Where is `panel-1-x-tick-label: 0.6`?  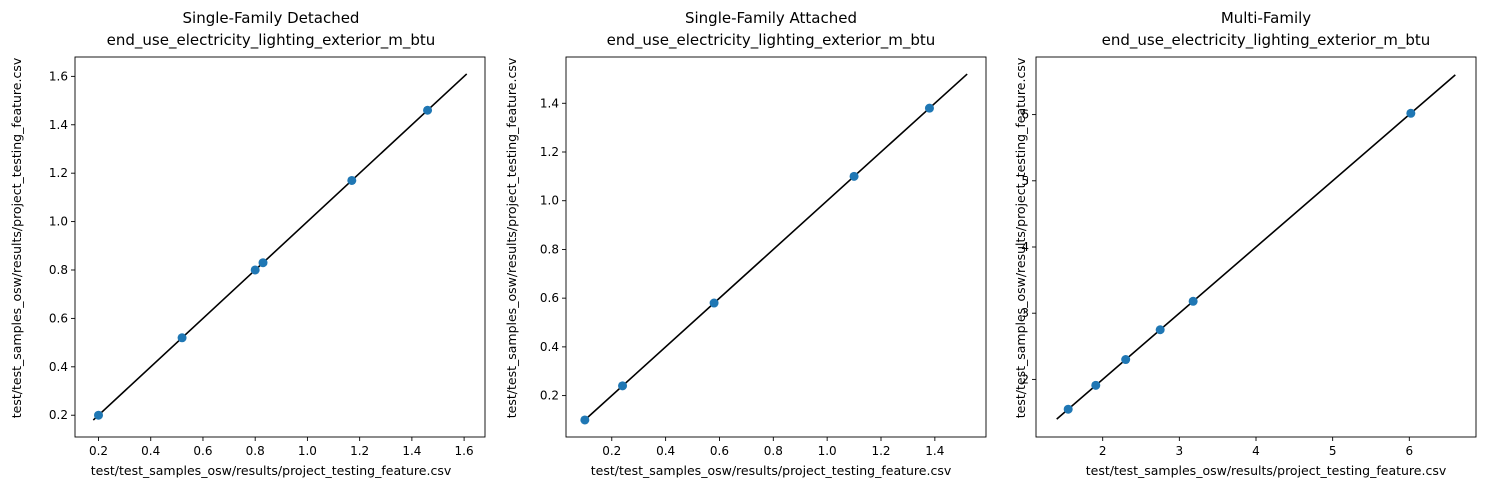 panel-1-x-tick-label: 0.6 is located at coordinates (202, 451).